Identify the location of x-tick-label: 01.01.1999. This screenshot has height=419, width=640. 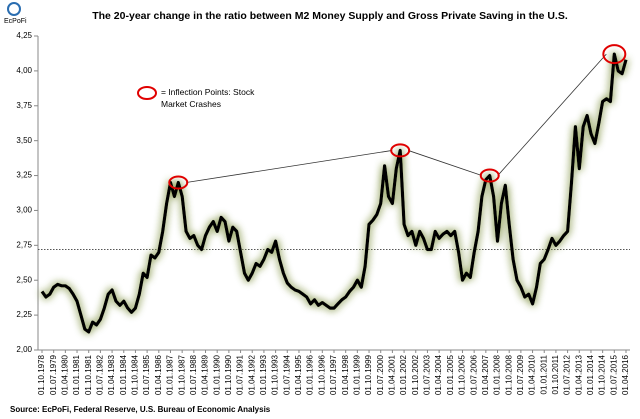
(356, 374).